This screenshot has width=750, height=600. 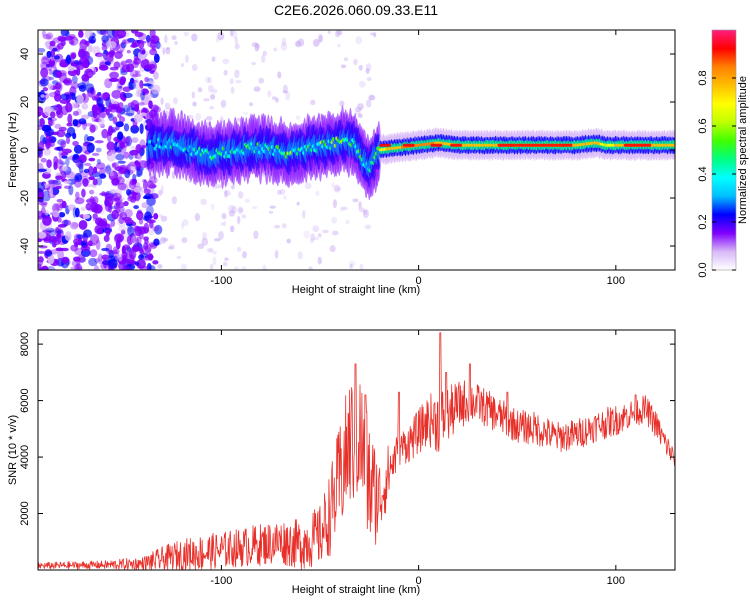 What do you see at coordinates (356, 290) in the screenshot?
I see `spectrogram-xlabel: Height of straight line (km)` at bounding box center [356, 290].